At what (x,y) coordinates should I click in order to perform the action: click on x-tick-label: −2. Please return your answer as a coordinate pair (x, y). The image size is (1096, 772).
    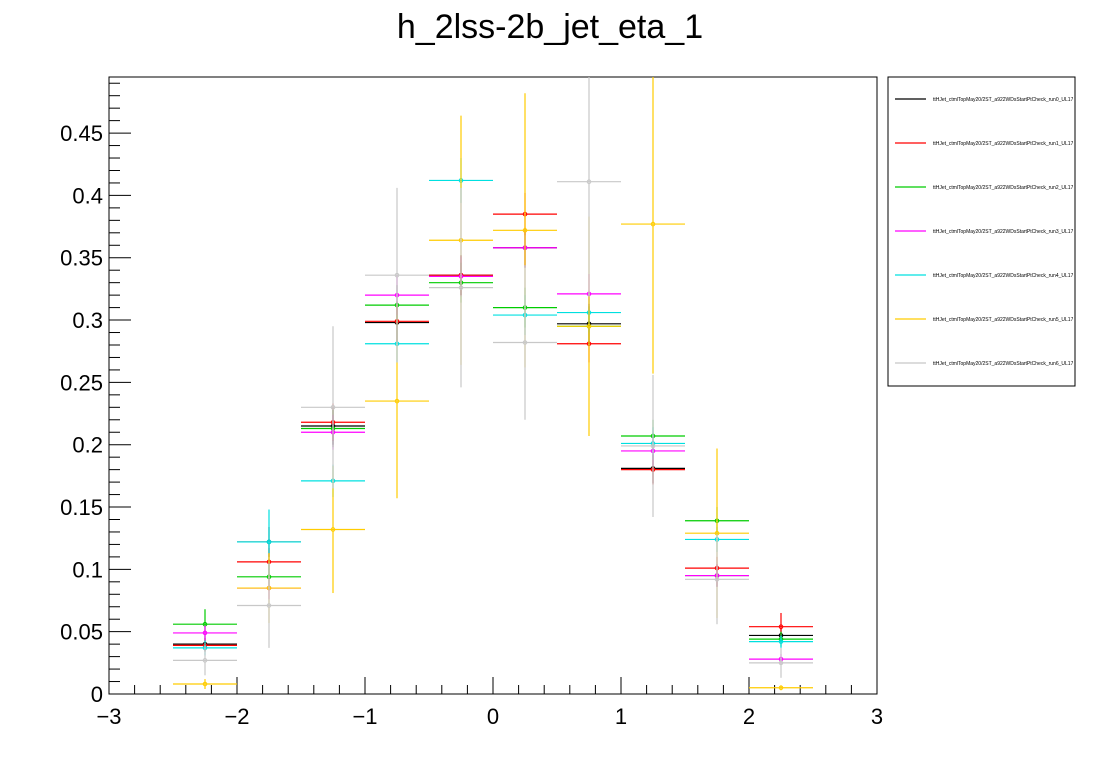
    Looking at the image, I should click on (236, 716).